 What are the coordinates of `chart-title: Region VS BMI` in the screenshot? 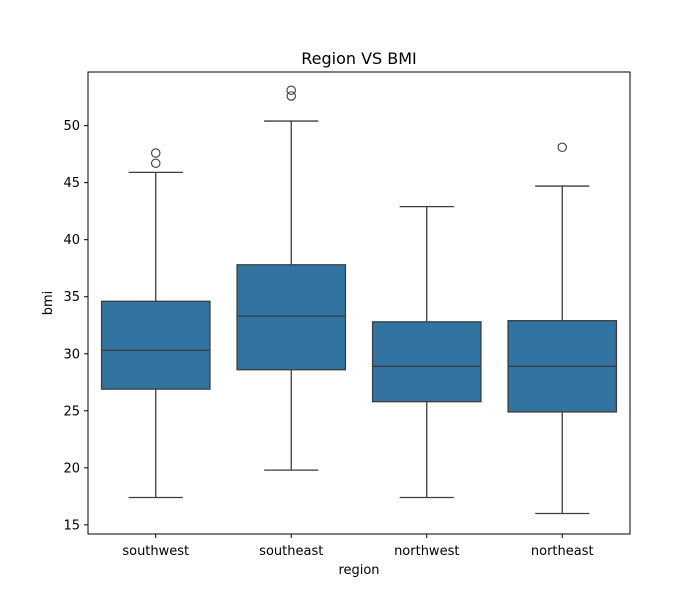 It's located at (359, 58).